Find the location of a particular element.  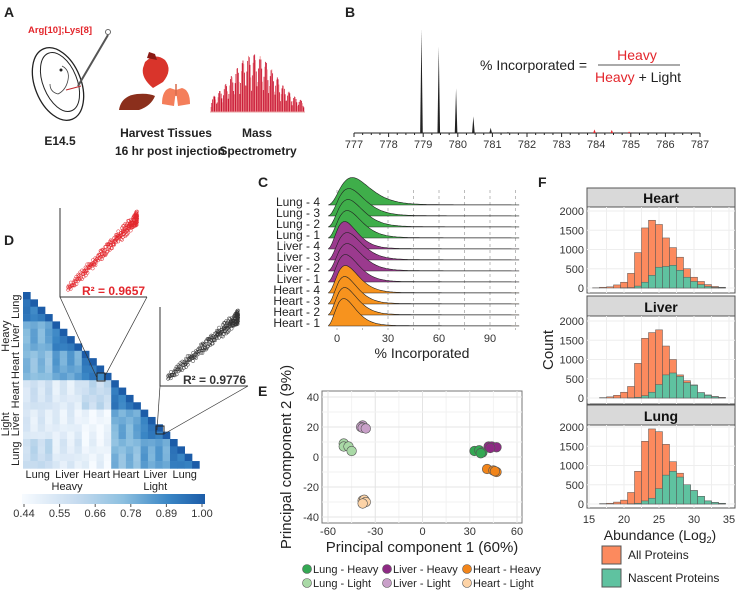

mz-tick-label: 782 is located at coordinates (527, 145).